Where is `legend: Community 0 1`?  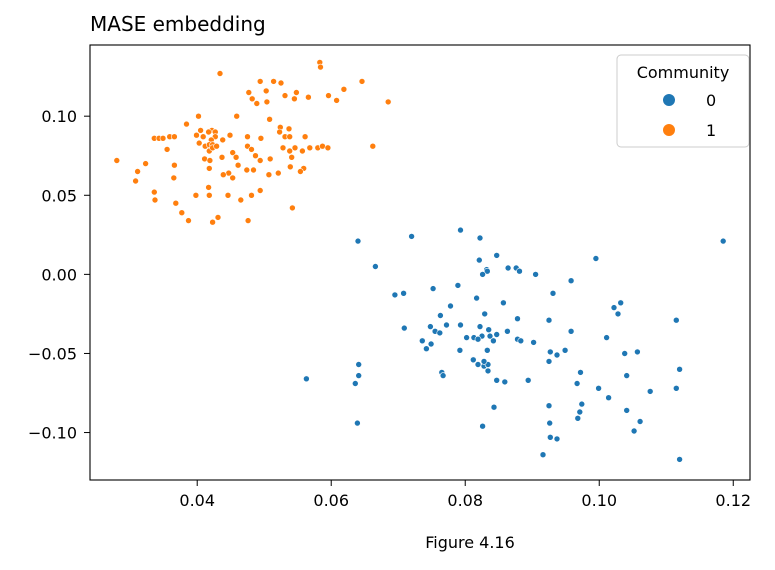 legend: Community 0 1 is located at coordinates (683, 101).